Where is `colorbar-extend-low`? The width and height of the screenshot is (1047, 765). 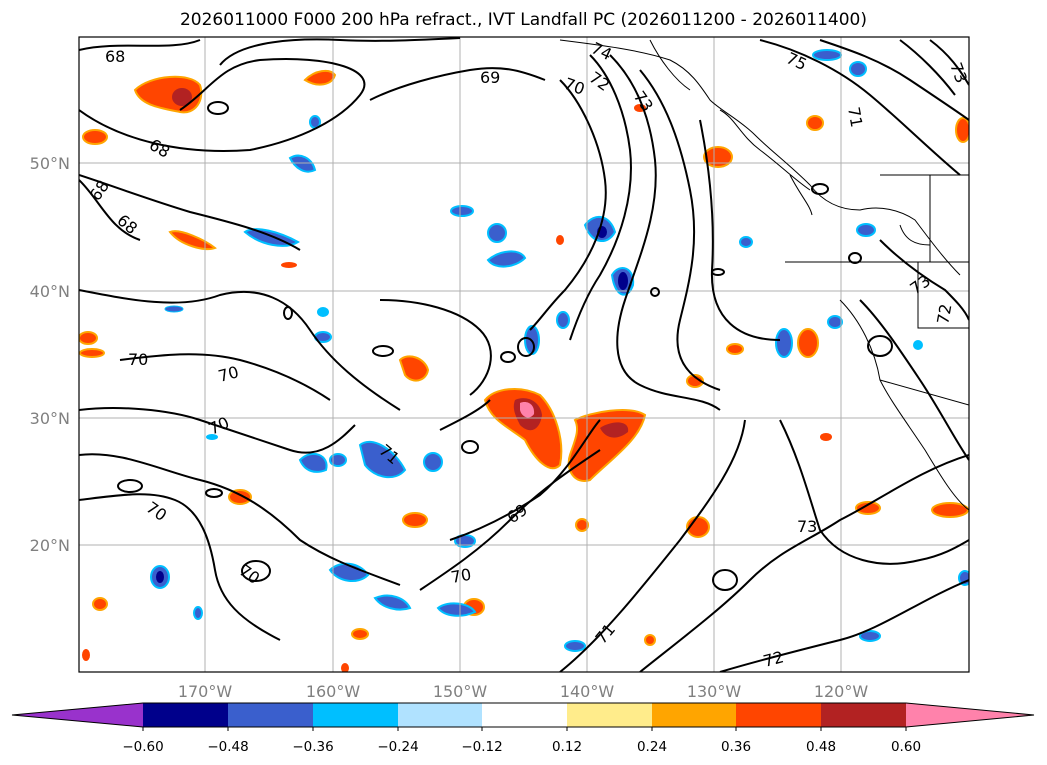 colorbar-extend-low is located at coordinates (77, 715).